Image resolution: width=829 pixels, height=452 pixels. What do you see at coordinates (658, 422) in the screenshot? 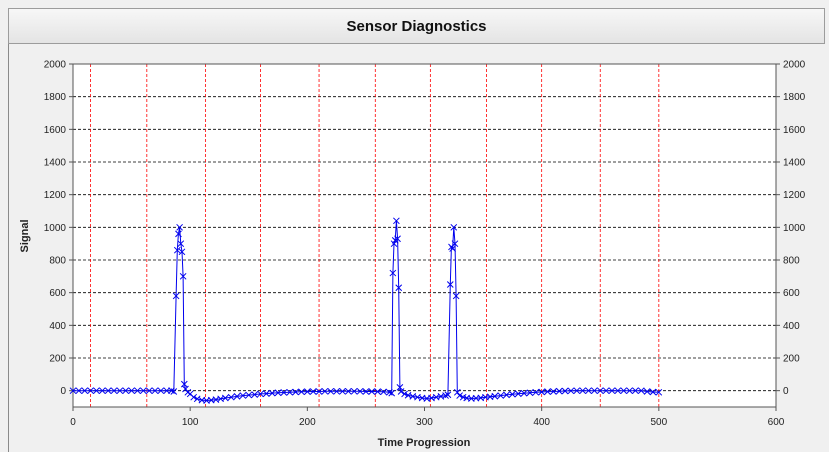
I see `x-tick-label: 500` at bounding box center [658, 422].